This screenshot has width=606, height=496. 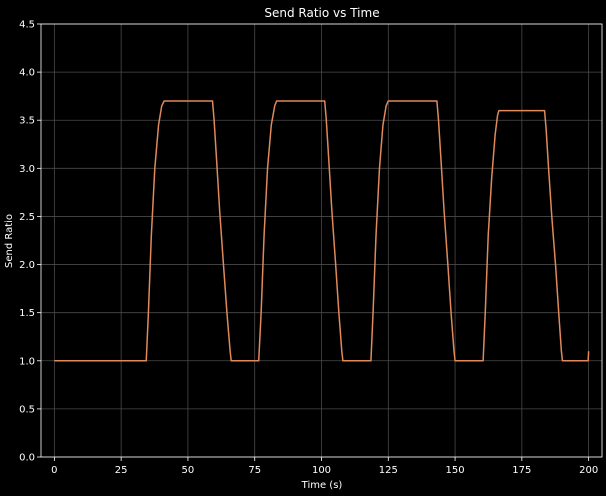 I want to click on y-tick-label: 2.0, so click(x=27, y=265).